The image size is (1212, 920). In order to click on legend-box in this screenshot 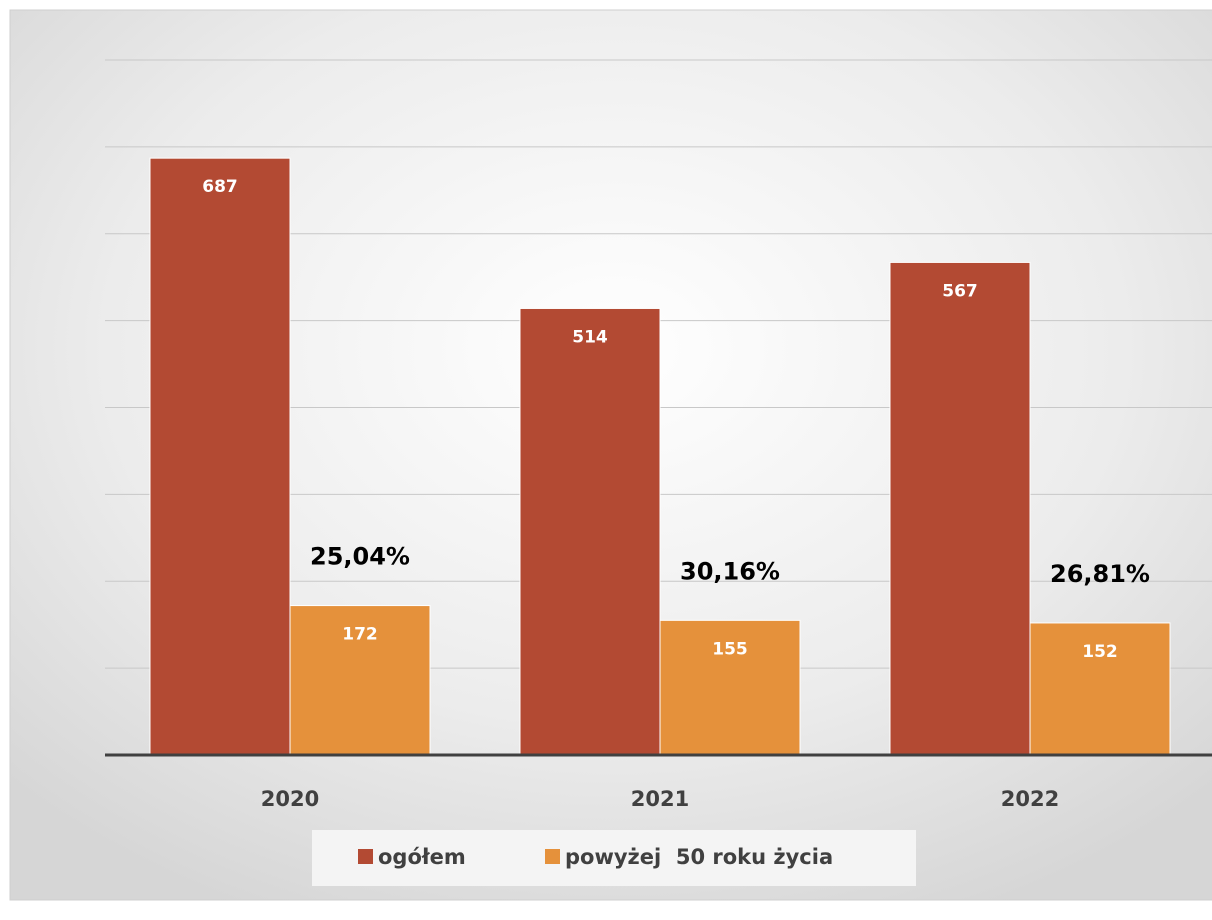, I will do `click(614, 858)`.